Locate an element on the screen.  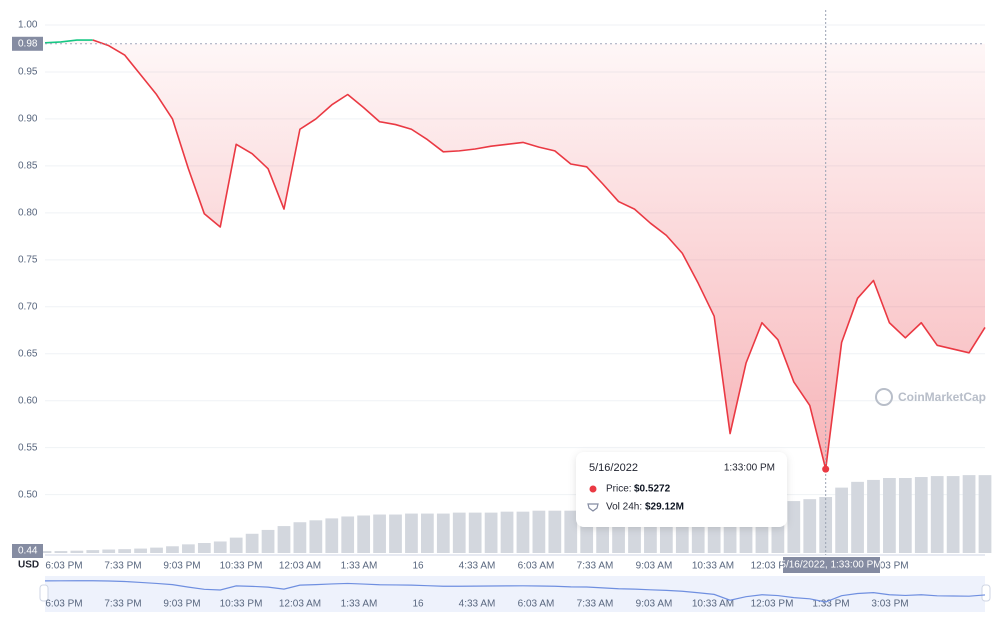
baseline-label: 0.98 is located at coordinates (28, 43).